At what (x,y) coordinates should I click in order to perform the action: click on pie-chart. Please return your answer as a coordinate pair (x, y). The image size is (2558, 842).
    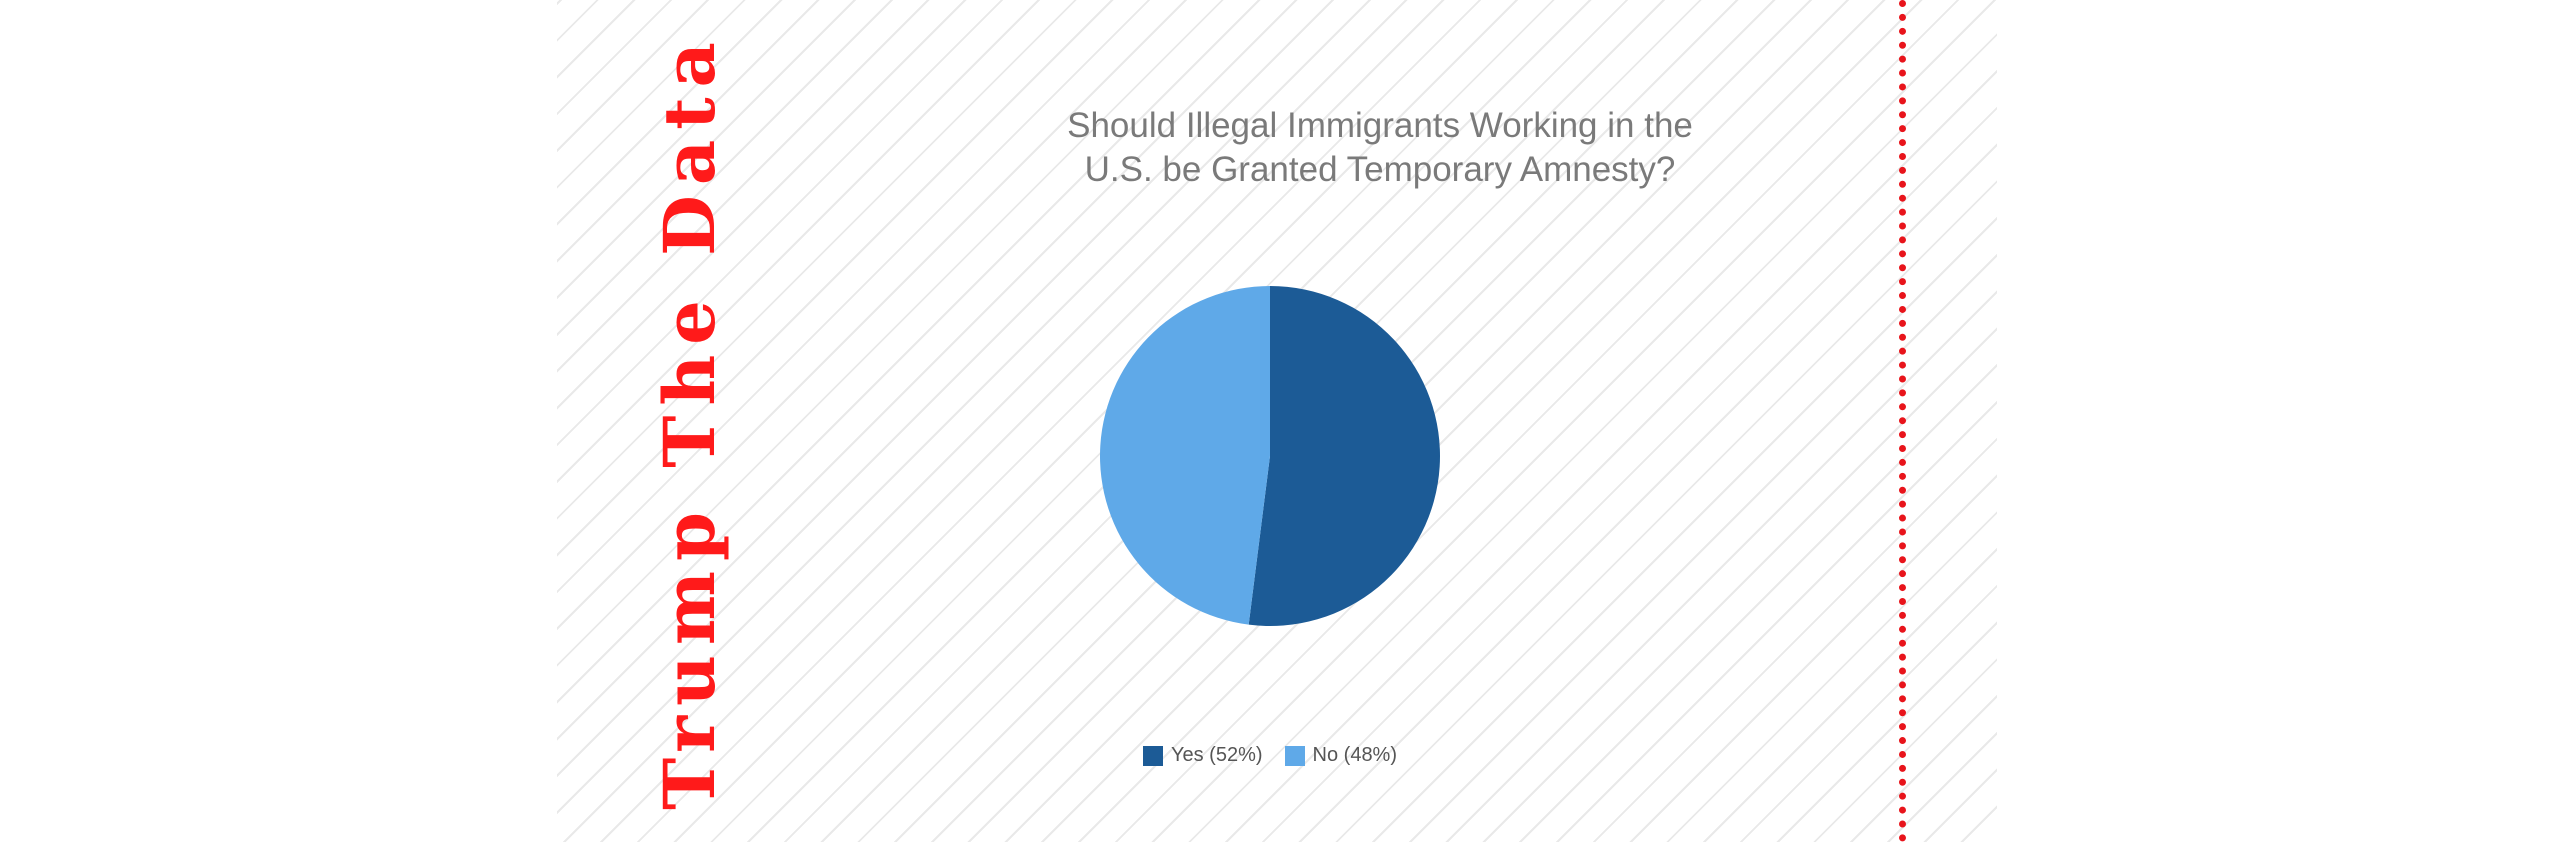
    Looking at the image, I should click on (1269, 456).